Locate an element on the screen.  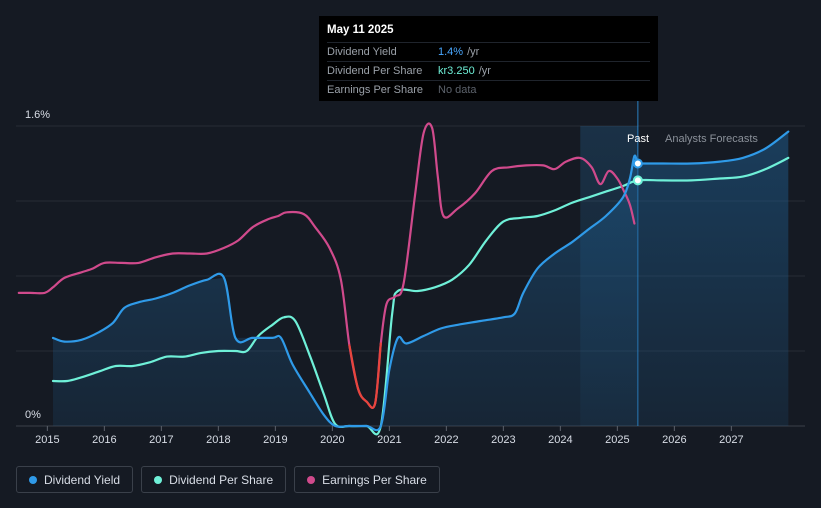
x-tick-label: 2015 is located at coordinates (47, 440).